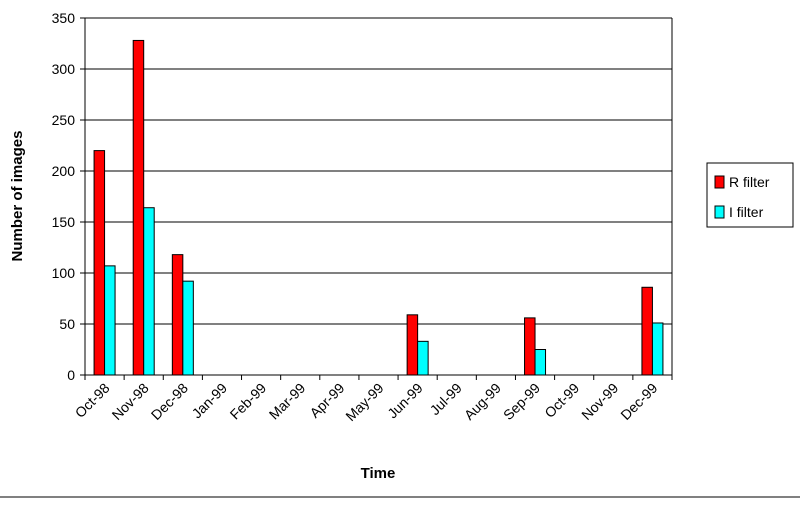  I want to click on x-tick-label: May-99, so click(364, 402).